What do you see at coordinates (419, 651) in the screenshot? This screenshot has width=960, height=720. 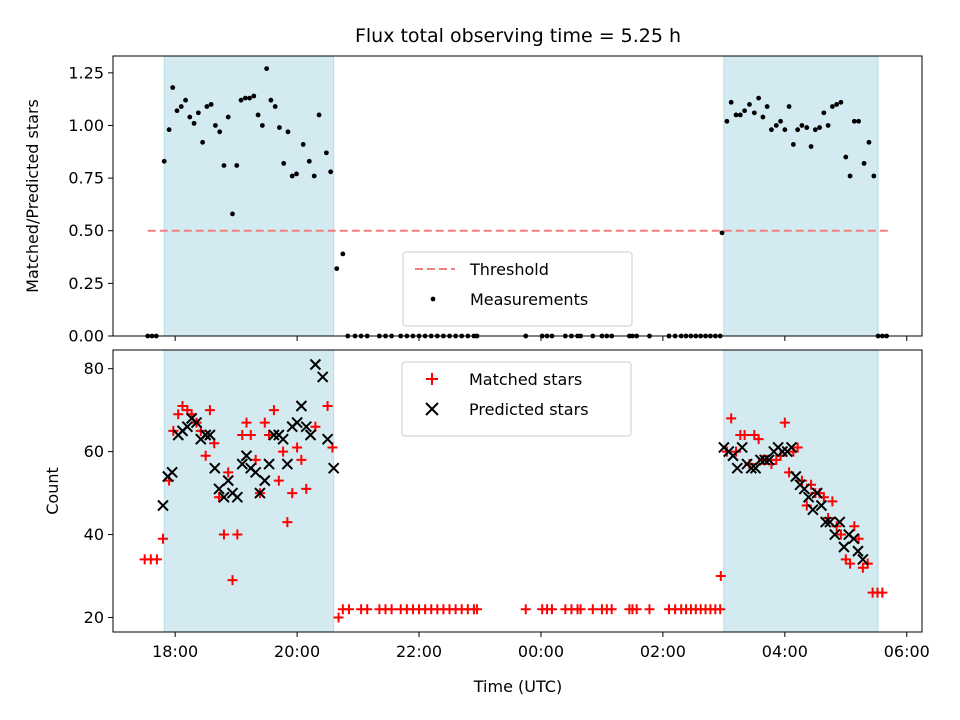 I see `x-tick-label: 22:00` at bounding box center [419, 651].